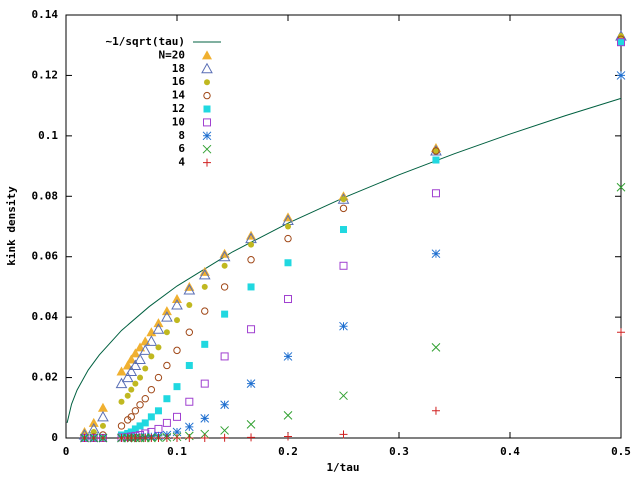 This screenshot has height=480, width=640. What do you see at coordinates (342, 467) in the screenshot?
I see `x-axis-label: 1/tau` at bounding box center [342, 467].